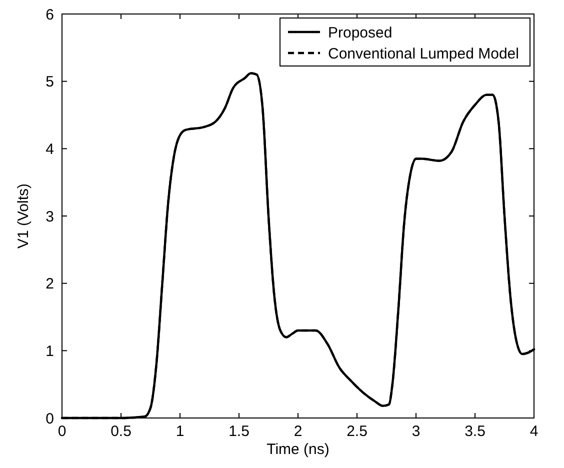 The image size is (564, 468). Describe the element at coordinates (50, 351) in the screenshot. I see `y-tick-label: 1` at that location.